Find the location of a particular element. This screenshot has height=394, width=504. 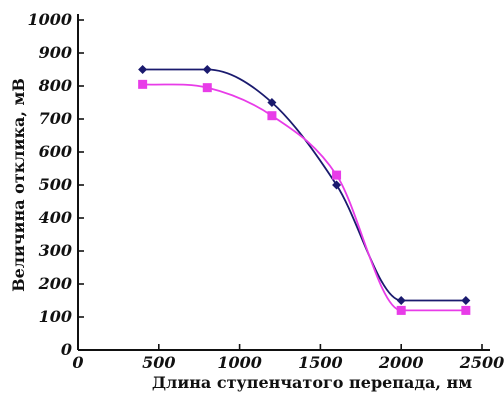

x-tick-label: 2000 is located at coordinates (401, 362).